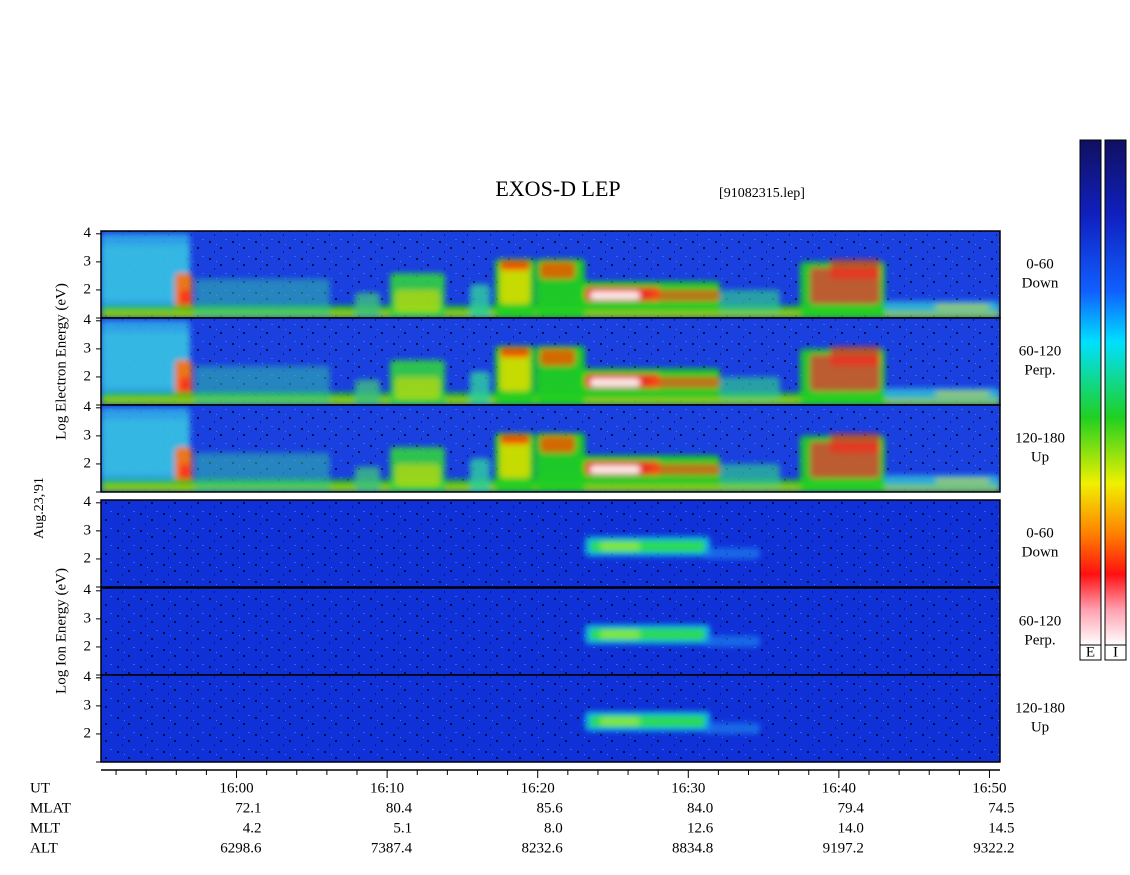  I want to click on ephemeris-value: 7387.4, so click(392, 848).